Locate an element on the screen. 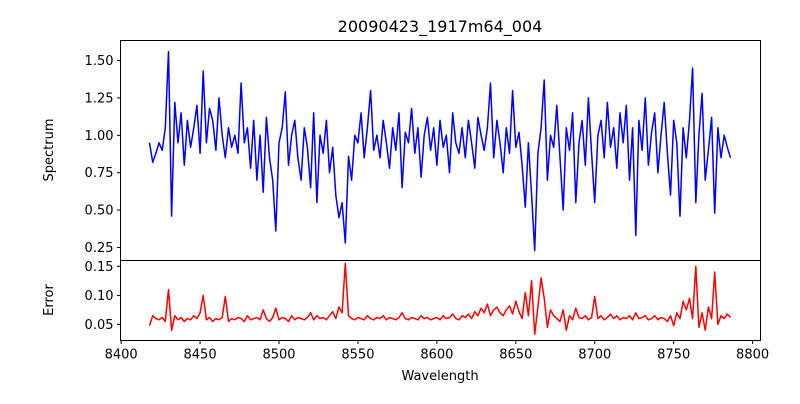 This screenshot has width=800, height=404. x-tick-label: 8500 is located at coordinates (278, 355).